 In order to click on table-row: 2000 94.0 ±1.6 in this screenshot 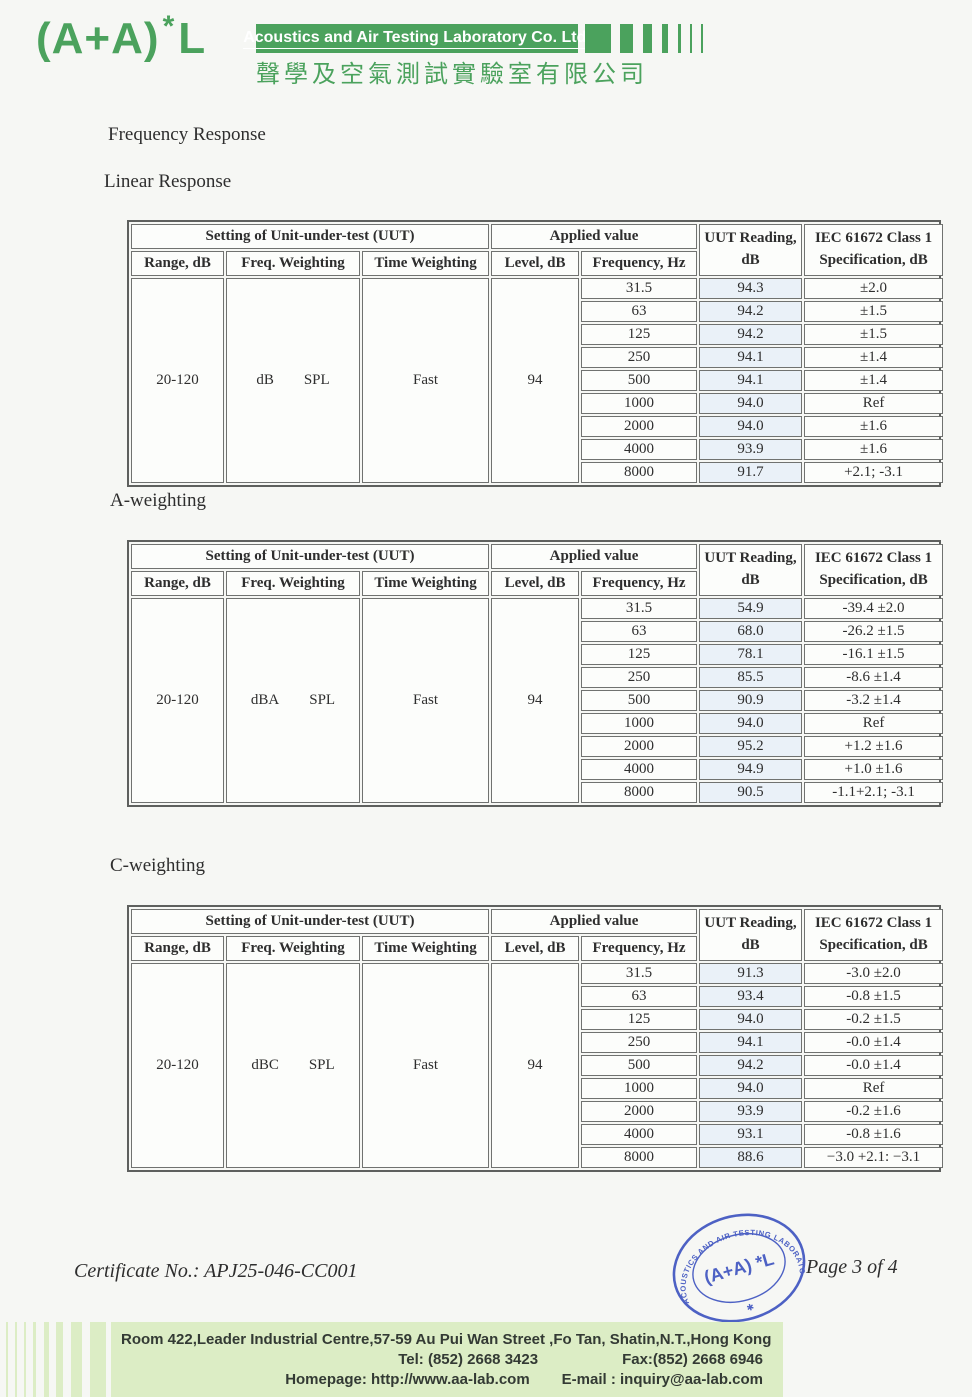, I will do `click(537, 426)`.